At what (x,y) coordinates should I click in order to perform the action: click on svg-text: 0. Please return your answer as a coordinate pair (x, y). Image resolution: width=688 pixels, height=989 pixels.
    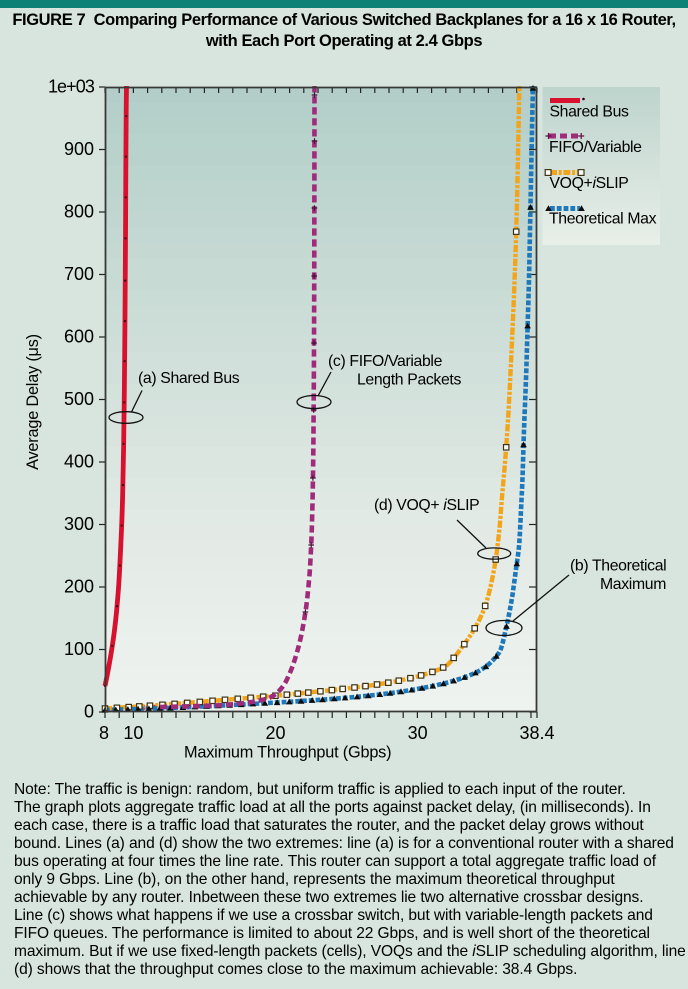
    Looking at the image, I should click on (89, 712).